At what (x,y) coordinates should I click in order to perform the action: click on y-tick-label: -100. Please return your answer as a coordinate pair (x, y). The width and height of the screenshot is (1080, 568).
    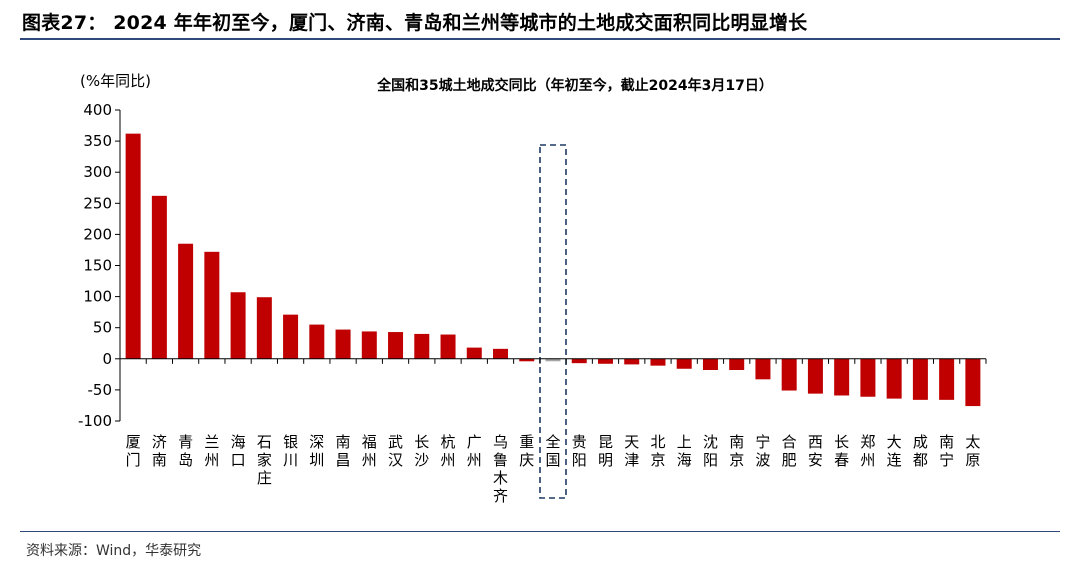
    Looking at the image, I should click on (95, 421).